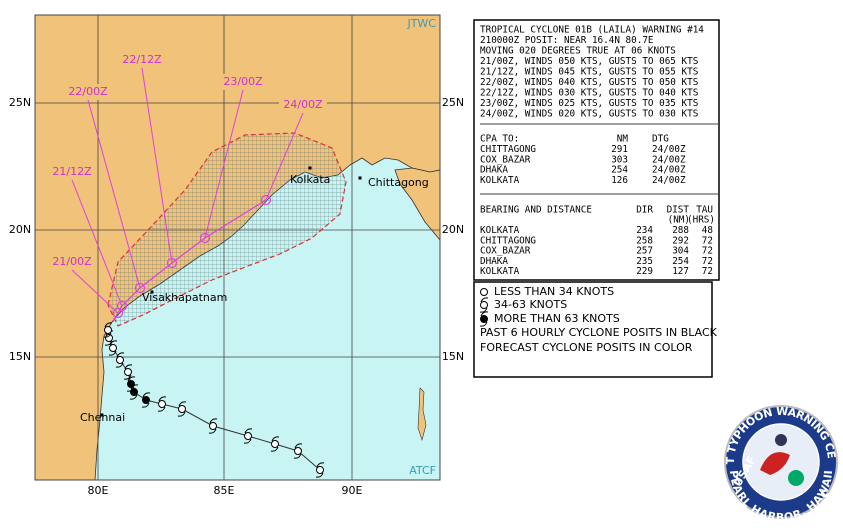 Image resolution: width=843 pixels, height=528 pixels. Describe the element at coordinates (704, 210) in the screenshot. I see `warning-text: TAU` at that location.